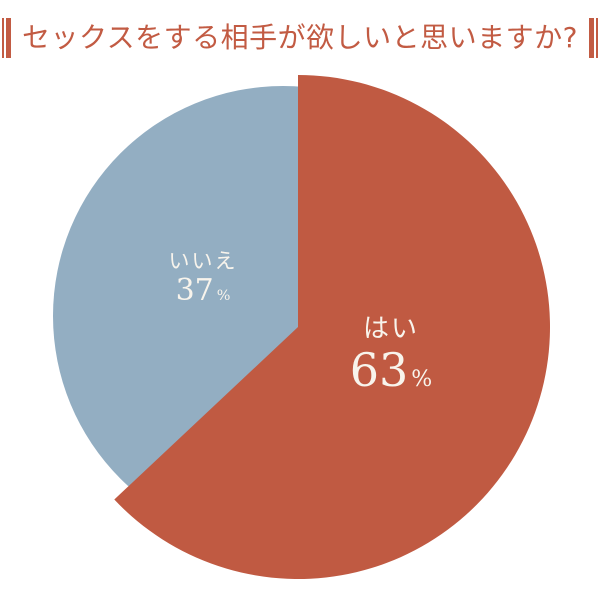 This screenshot has height=600, width=600. I want to click on slice-no-label-group: いいえ 37 %, so click(203, 280).